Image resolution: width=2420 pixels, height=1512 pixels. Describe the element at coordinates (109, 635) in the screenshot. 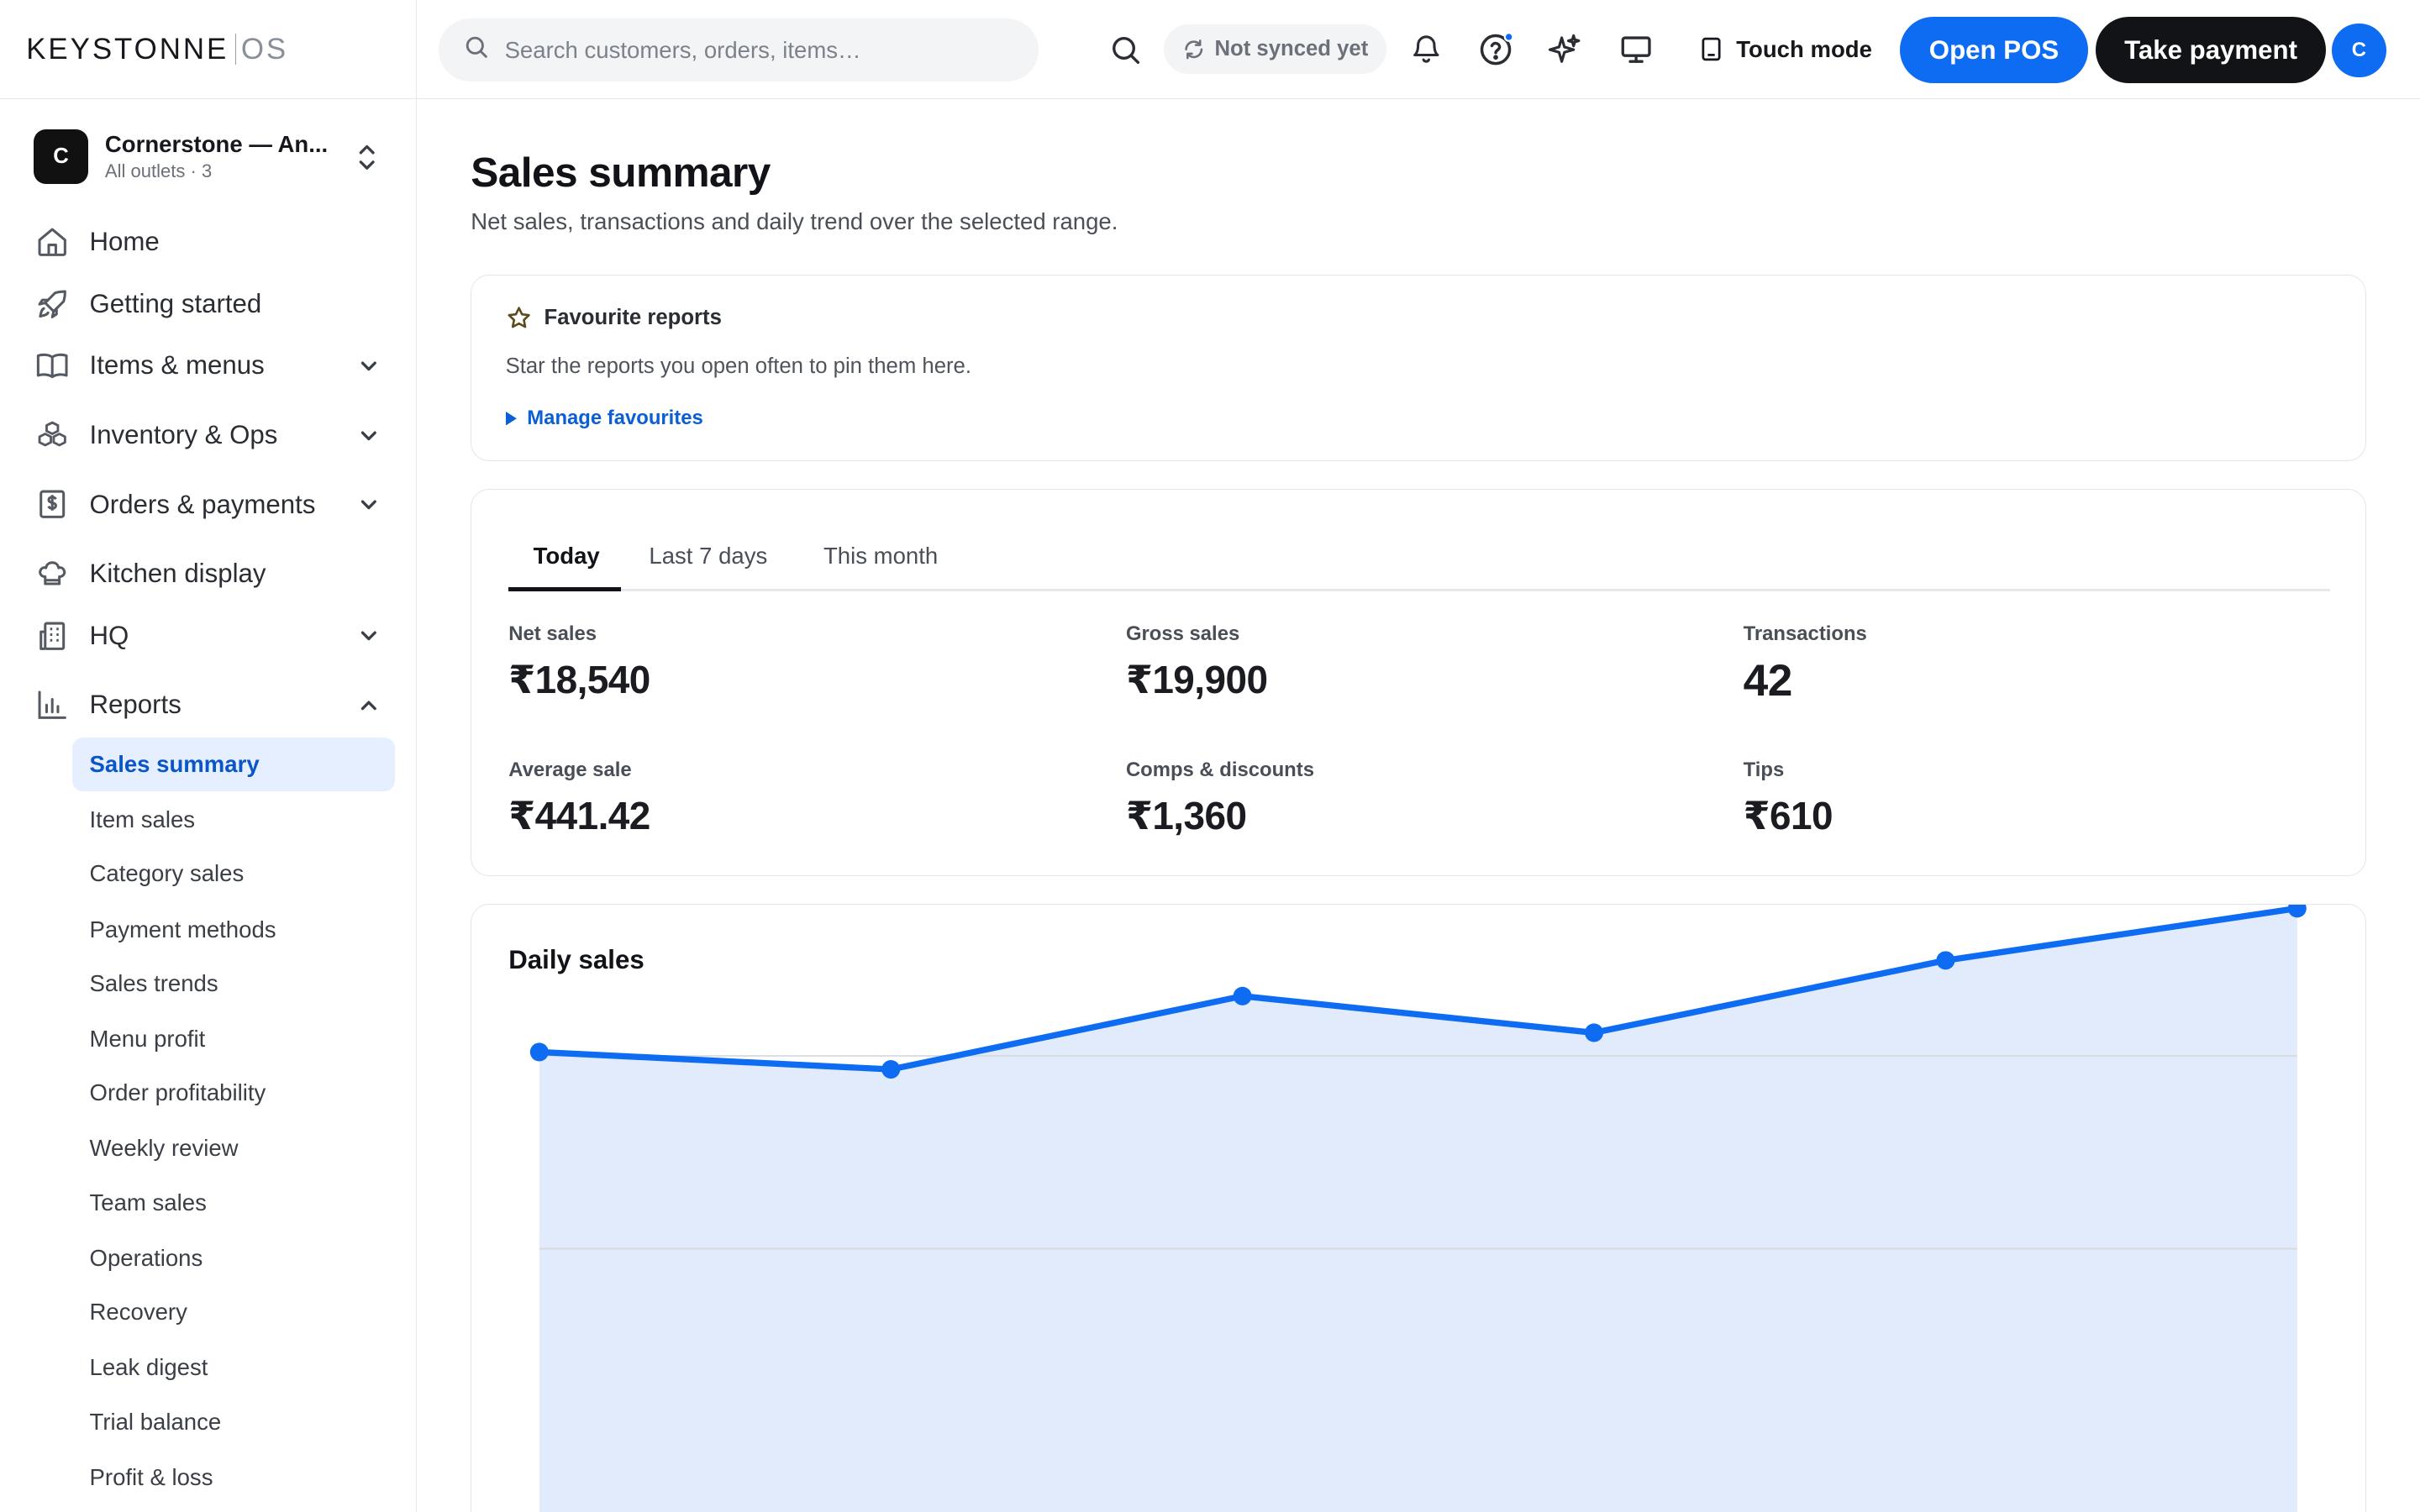

I see `sidebar-item-label: HQ` at that location.